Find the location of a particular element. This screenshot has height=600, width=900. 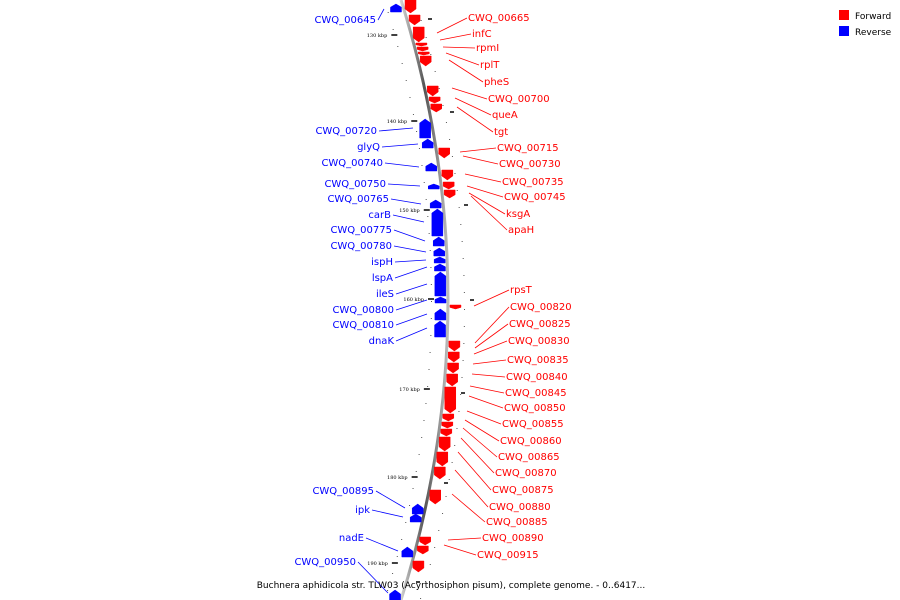

forward-gene-label: CWQ_00700 is located at coordinates (519, 99).